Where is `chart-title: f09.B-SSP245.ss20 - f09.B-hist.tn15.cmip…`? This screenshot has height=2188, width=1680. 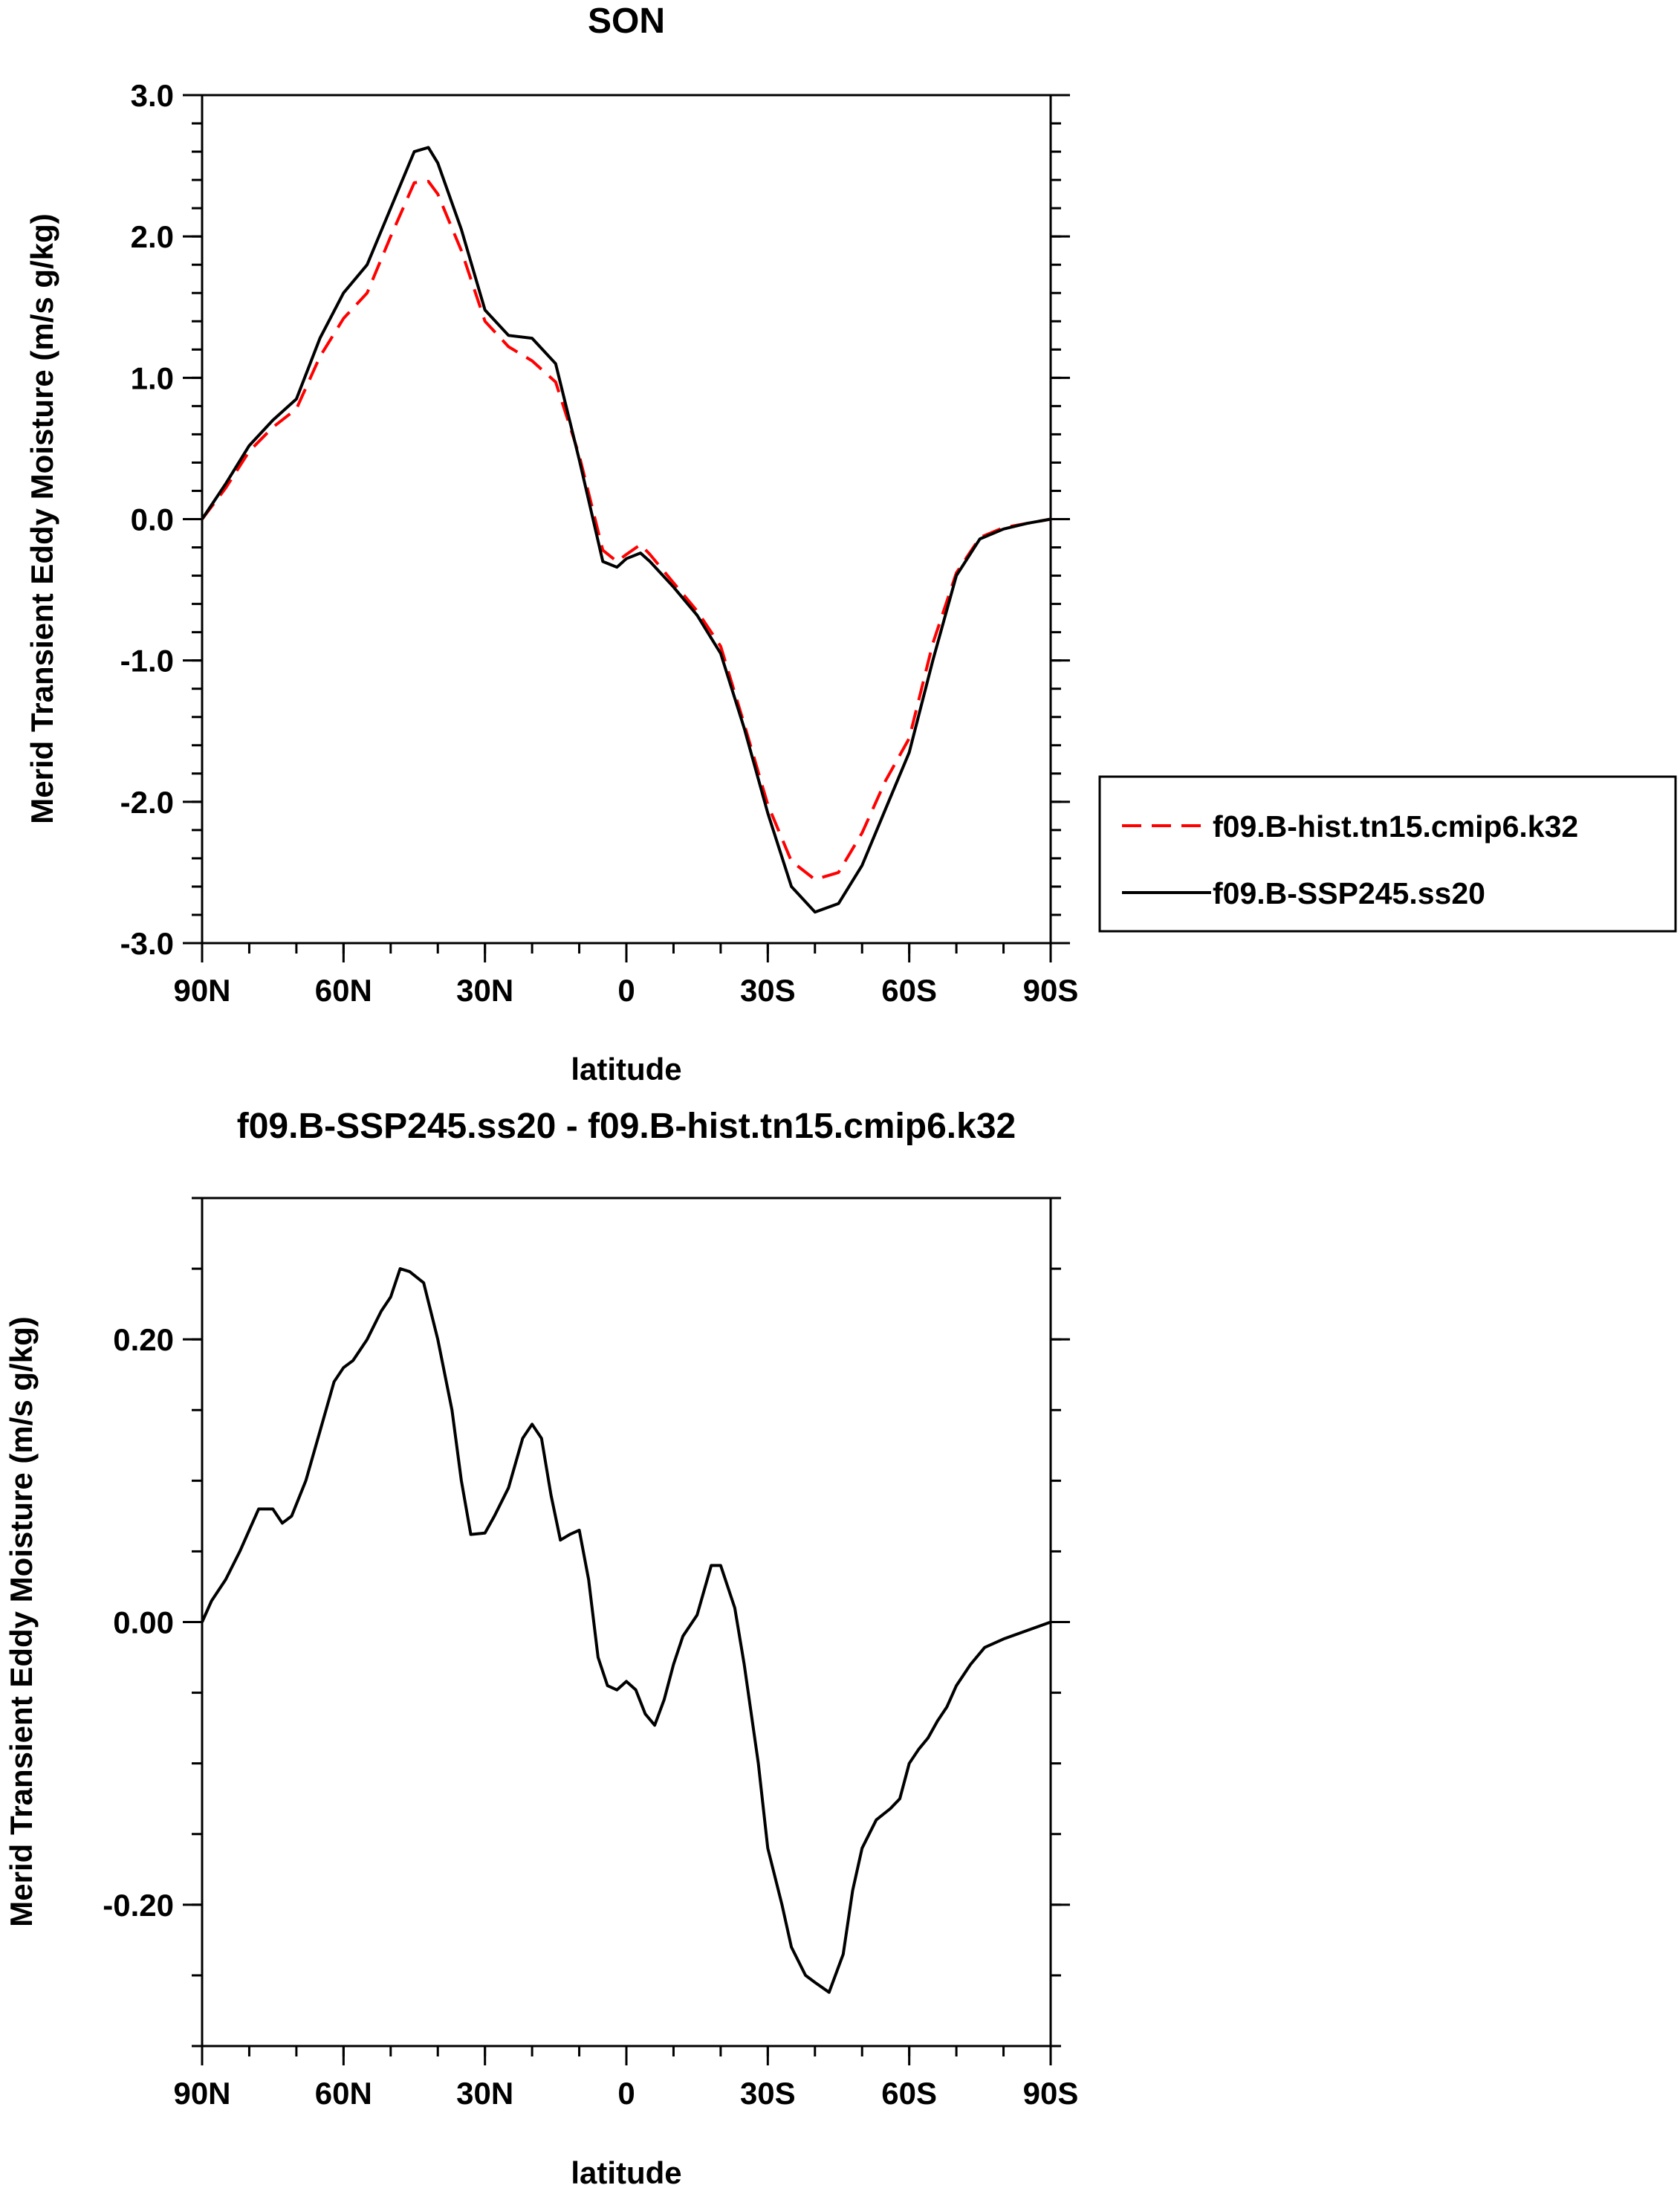 chart-title: f09.B-SSP245.ss20 - f09.B-hist.tn15.cmip… is located at coordinates (627, 1126).